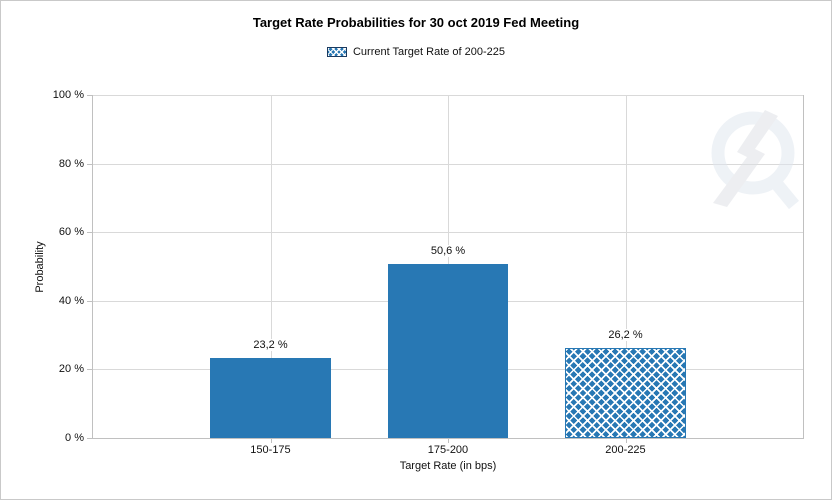  What do you see at coordinates (755, 160) in the screenshot?
I see `q-lightning-watermark-icon` at bounding box center [755, 160].